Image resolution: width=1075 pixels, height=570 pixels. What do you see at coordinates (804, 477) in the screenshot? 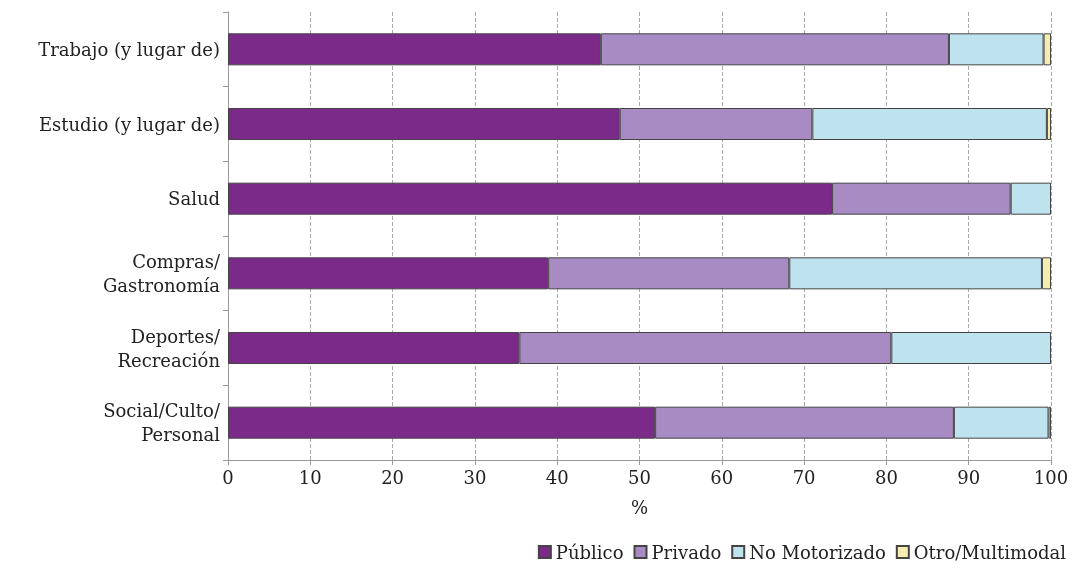
I see `x-tick-label: 70` at bounding box center [804, 477].